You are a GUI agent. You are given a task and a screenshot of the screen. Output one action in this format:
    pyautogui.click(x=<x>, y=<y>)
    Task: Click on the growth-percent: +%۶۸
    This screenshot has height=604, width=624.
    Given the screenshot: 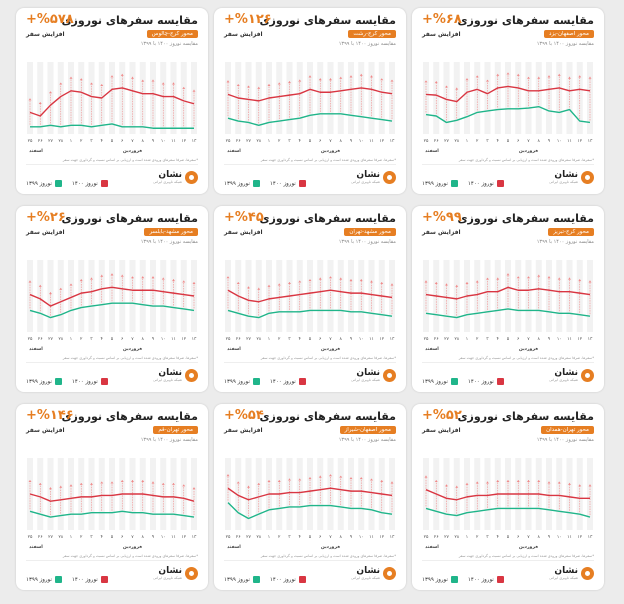 What is the action you would take?
    pyautogui.click(x=442, y=19)
    